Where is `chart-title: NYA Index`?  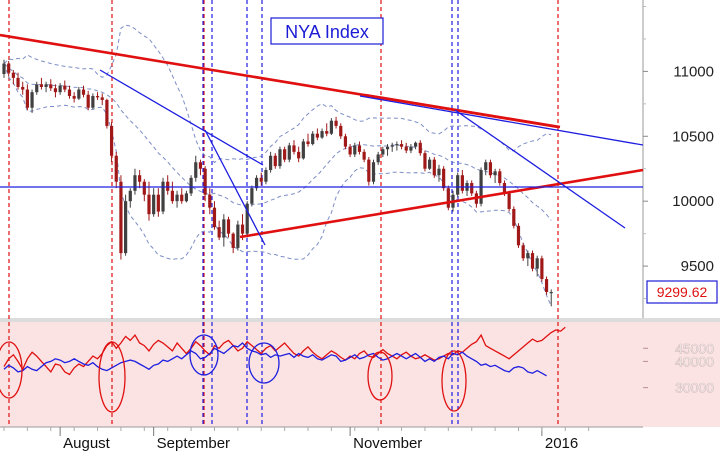
chart-title: NYA Index is located at coordinates (327, 32).